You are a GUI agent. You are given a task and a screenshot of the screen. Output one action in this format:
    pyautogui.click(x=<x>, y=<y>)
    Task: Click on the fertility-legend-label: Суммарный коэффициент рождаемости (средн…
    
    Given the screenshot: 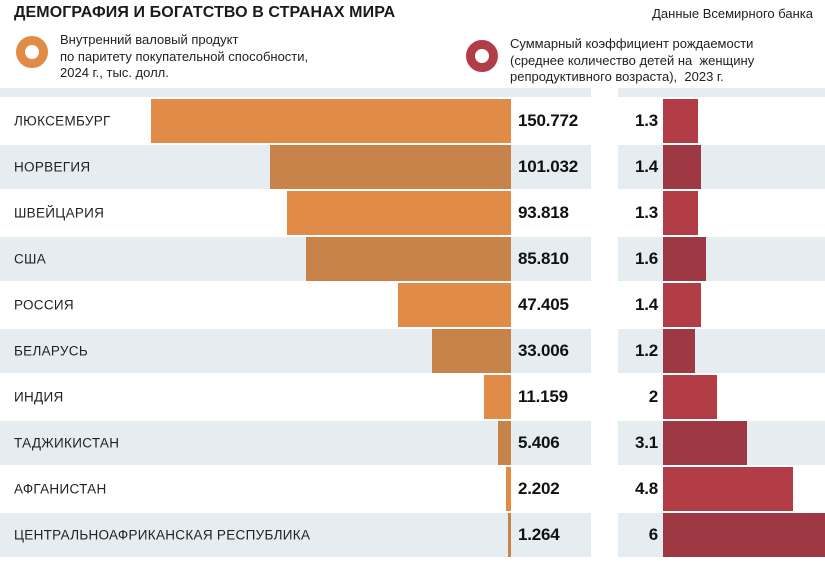 What is the action you would take?
    pyautogui.click(x=632, y=60)
    